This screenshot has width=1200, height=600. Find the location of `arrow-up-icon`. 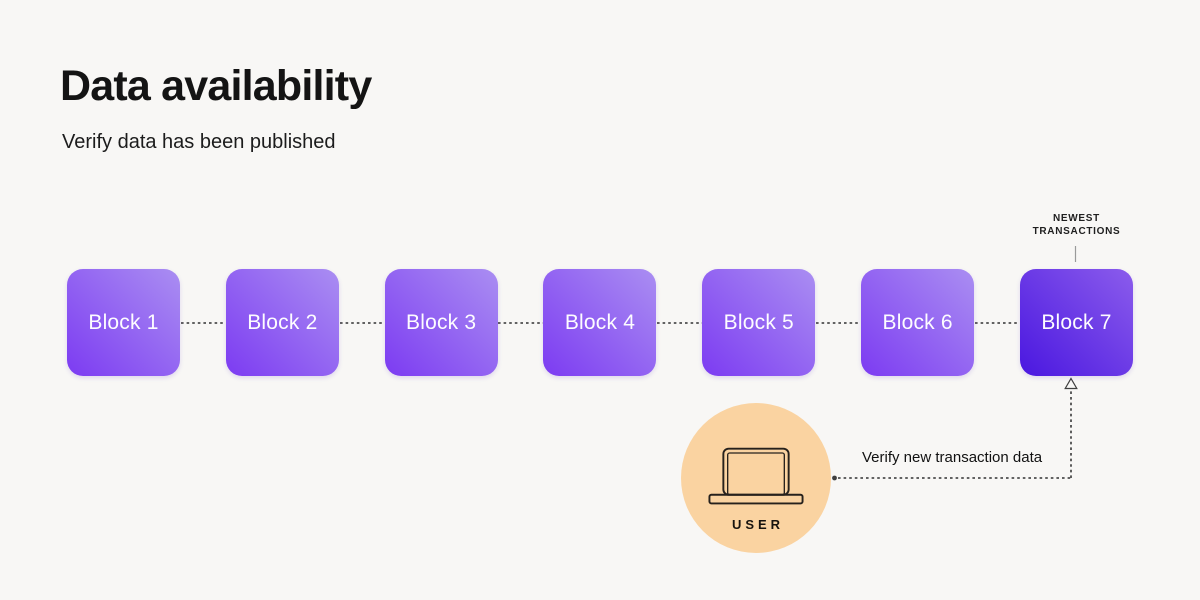

arrow-up-icon is located at coordinates (1071, 383).